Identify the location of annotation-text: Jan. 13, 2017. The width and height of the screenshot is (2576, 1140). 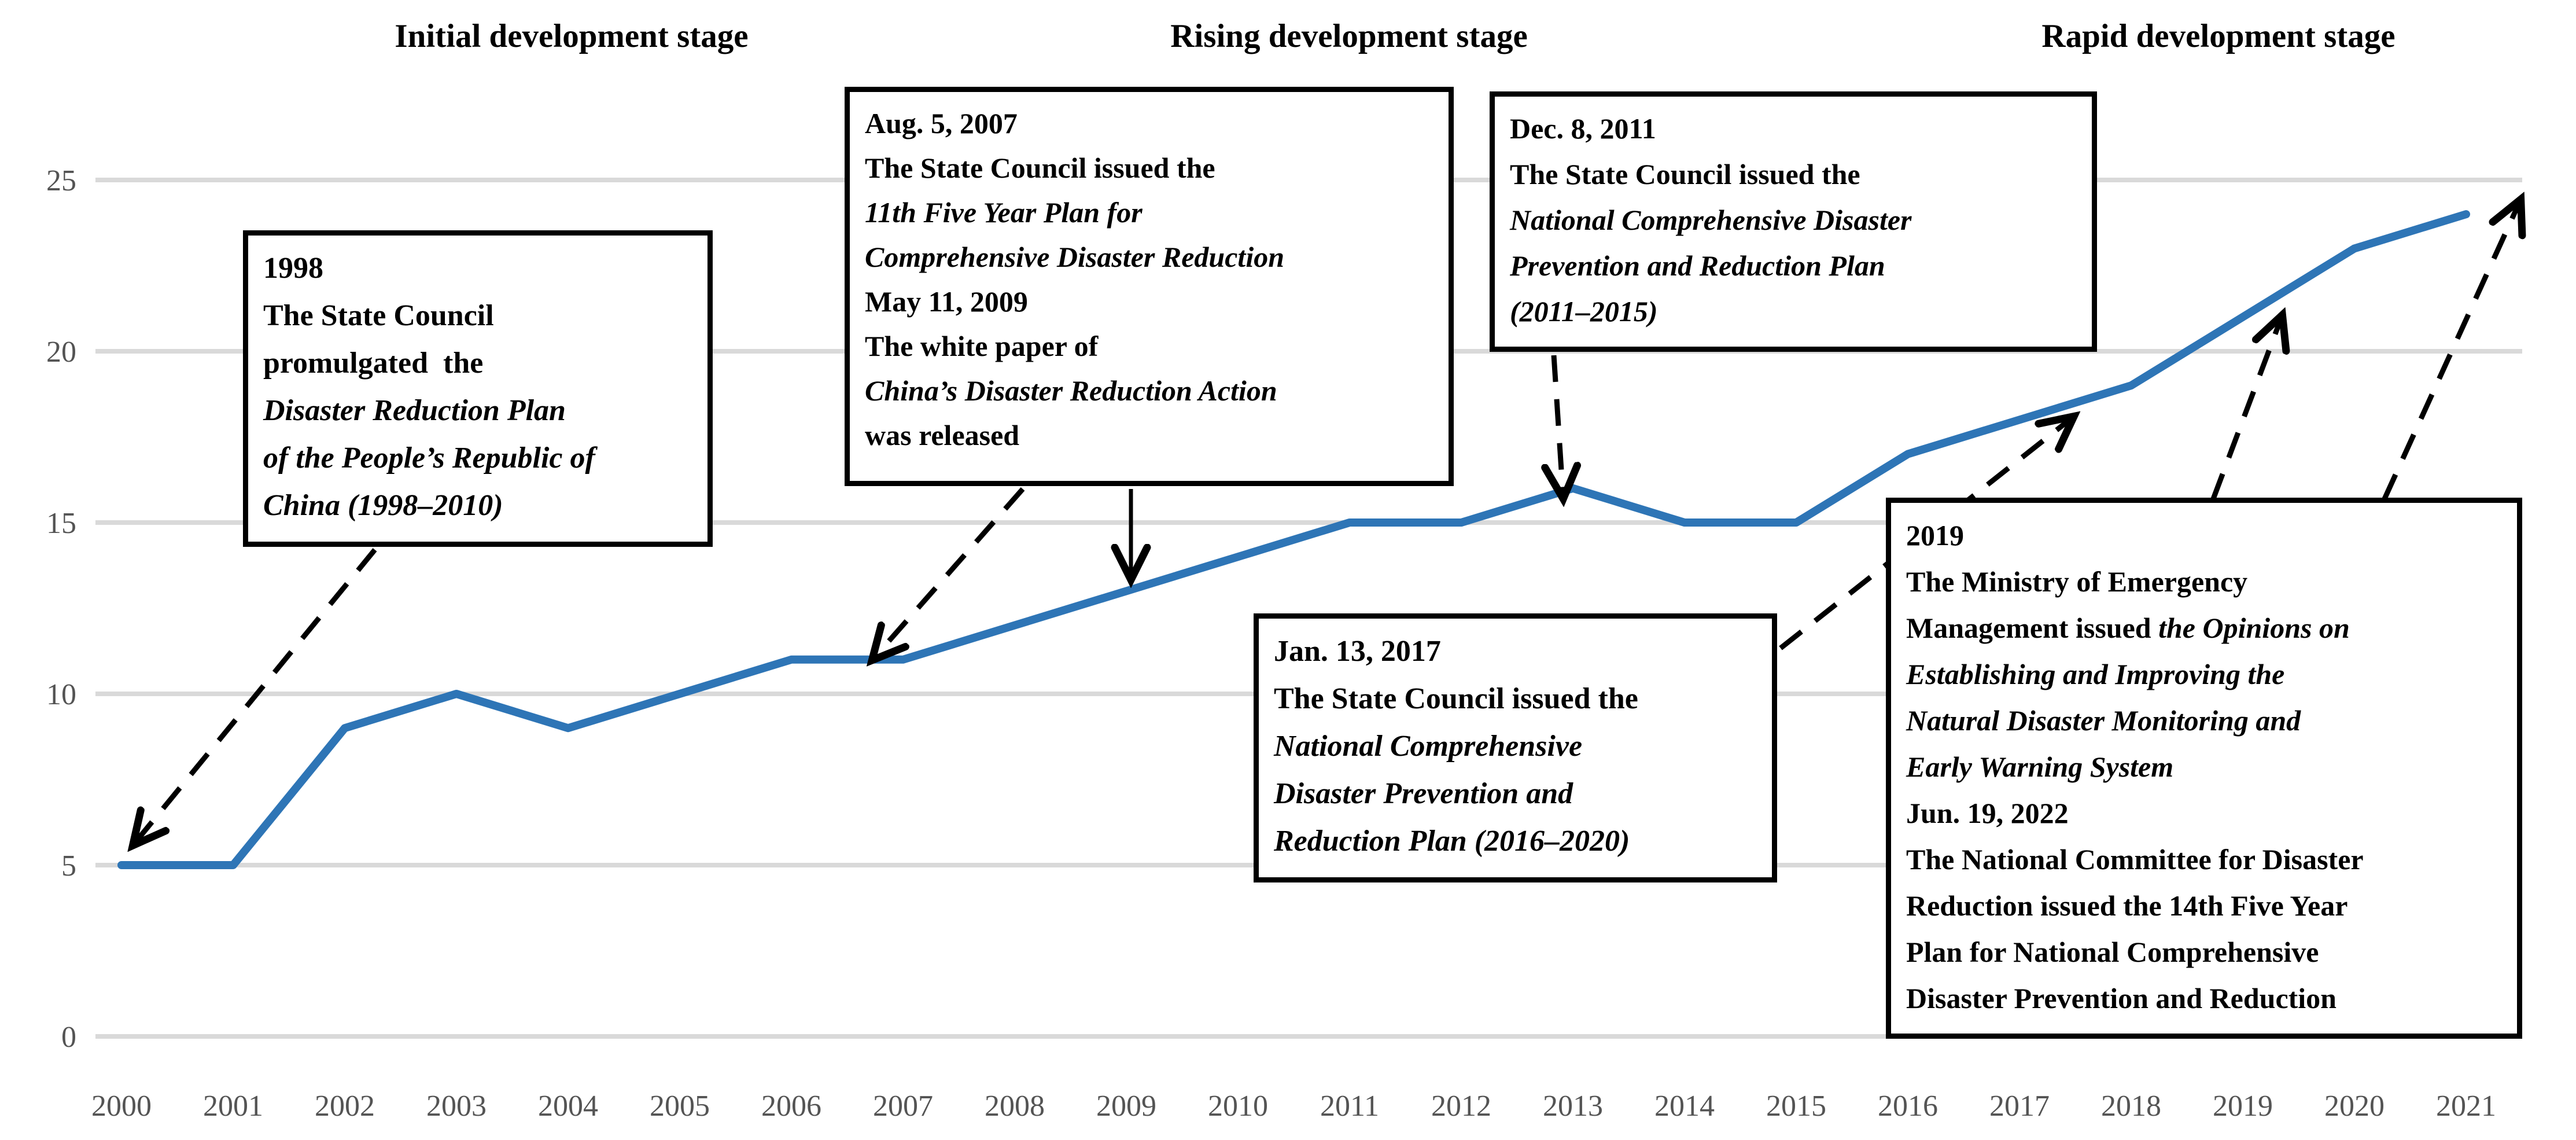
(1357, 651).